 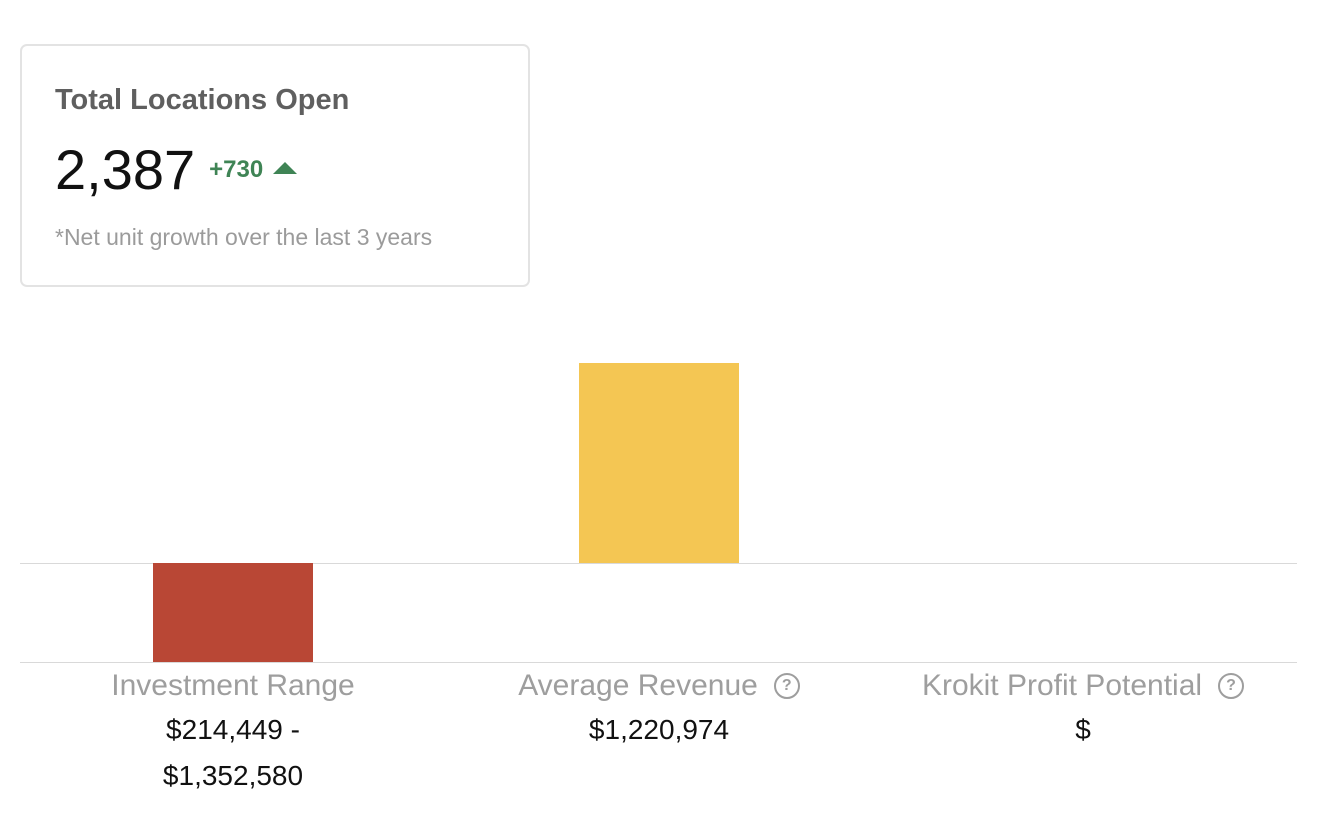 I want to click on bar-investment-range, so click(x=233, y=612).